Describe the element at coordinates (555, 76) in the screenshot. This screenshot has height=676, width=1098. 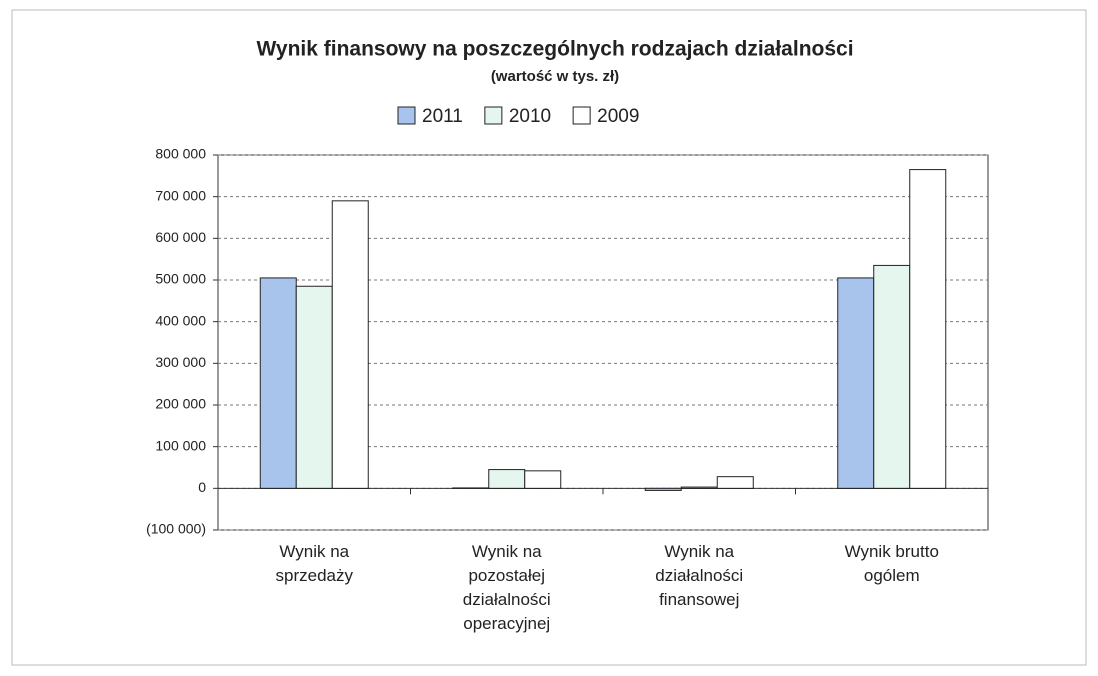
I see `chart-subtitle: (wartość w tys. zł)` at that location.